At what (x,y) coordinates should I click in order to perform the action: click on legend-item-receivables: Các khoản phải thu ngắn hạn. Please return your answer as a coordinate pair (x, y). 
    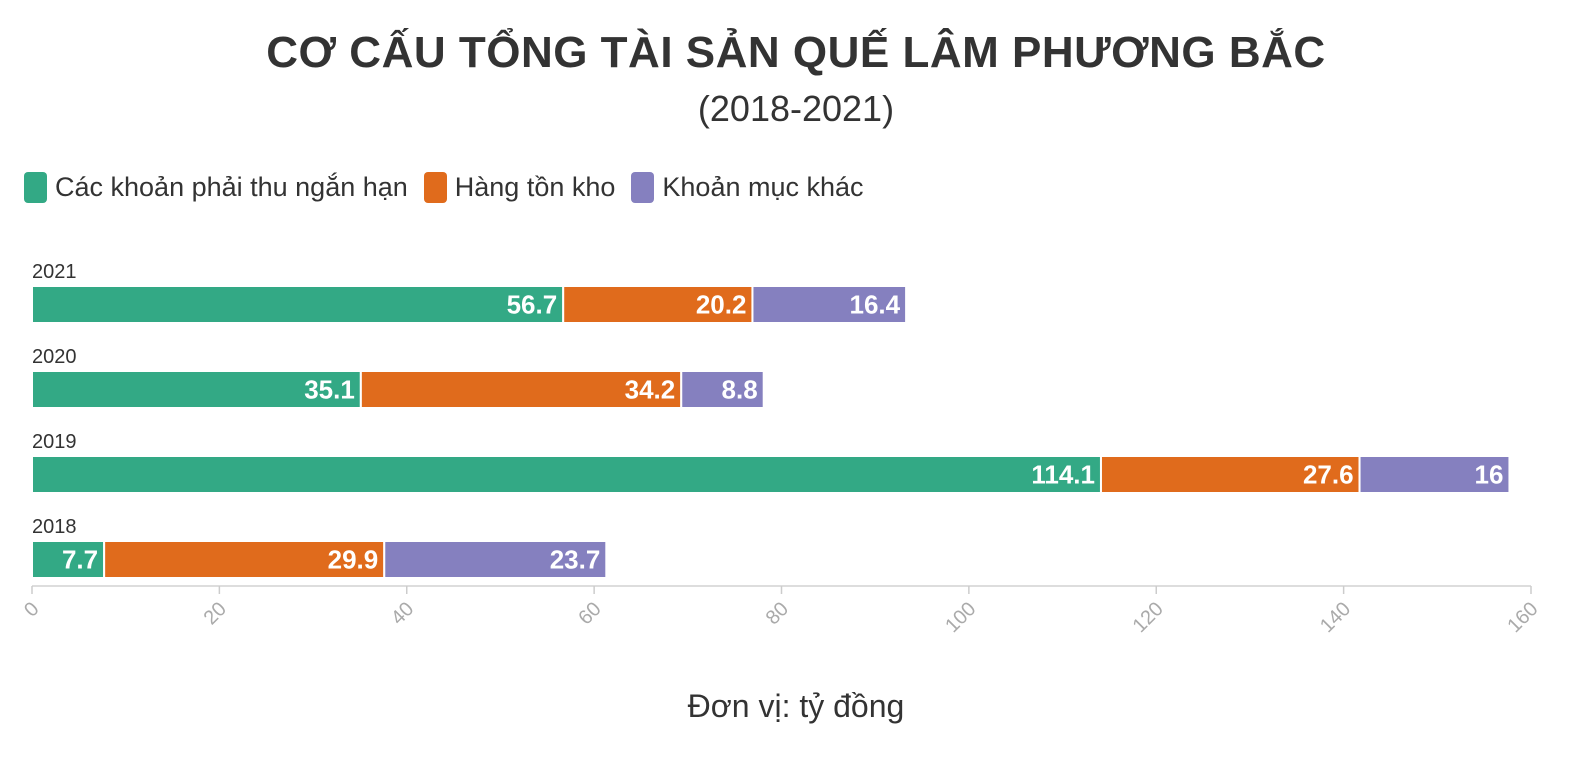
    Looking at the image, I should click on (216, 187).